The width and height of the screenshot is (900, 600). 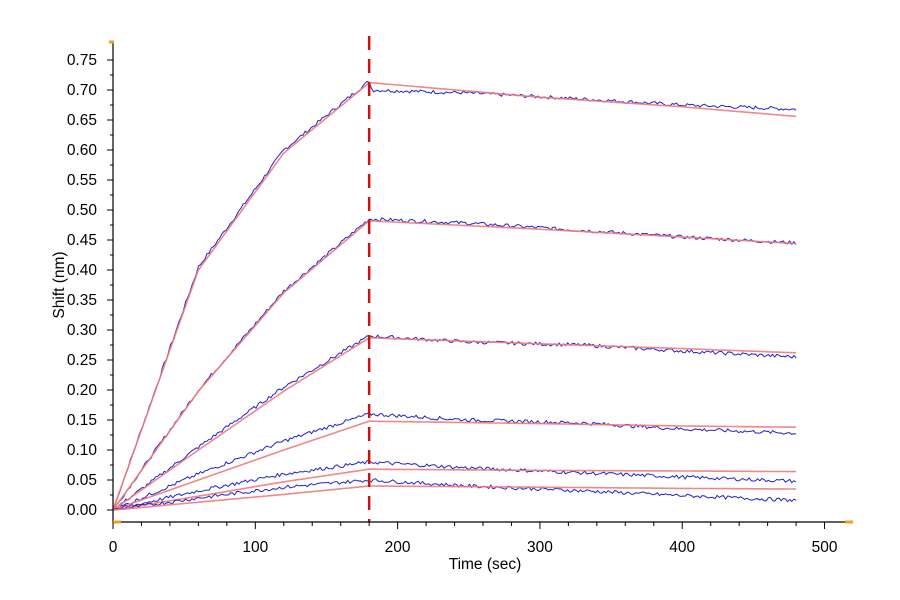 I want to click on x-tick-label: 100, so click(x=255, y=547).